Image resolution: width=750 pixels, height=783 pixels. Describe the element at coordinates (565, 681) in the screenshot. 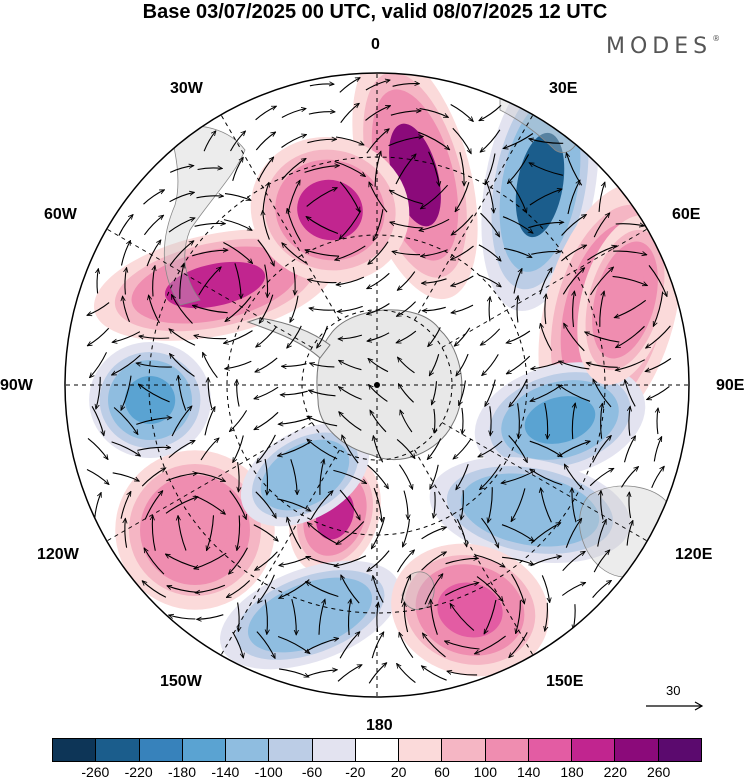

I see `label-150e: 150E` at that location.